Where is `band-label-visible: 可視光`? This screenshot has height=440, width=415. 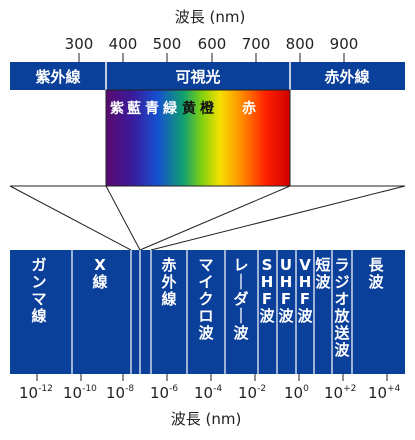 band-label-visible: 可視光 is located at coordinates (197, 77).